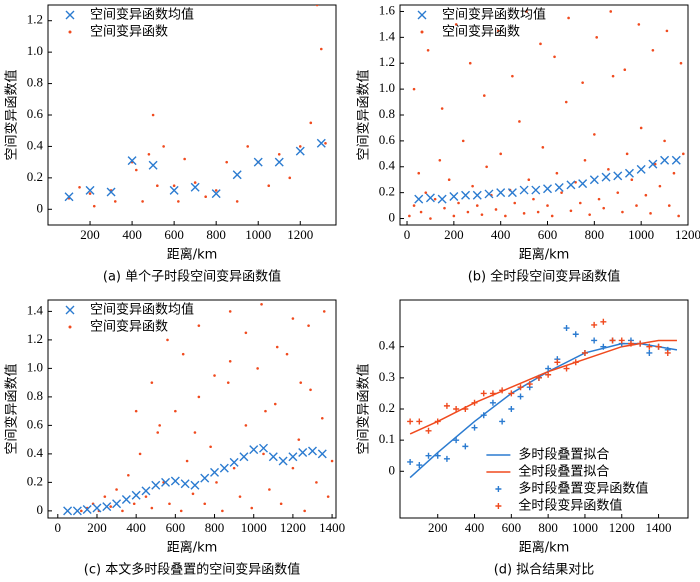 This screenshot has width=700, height=582. What do you see at coordinates (192, 548) in the screenshot?
I see `x-axis-label: 距离/km` at bounding box center [192, 548].